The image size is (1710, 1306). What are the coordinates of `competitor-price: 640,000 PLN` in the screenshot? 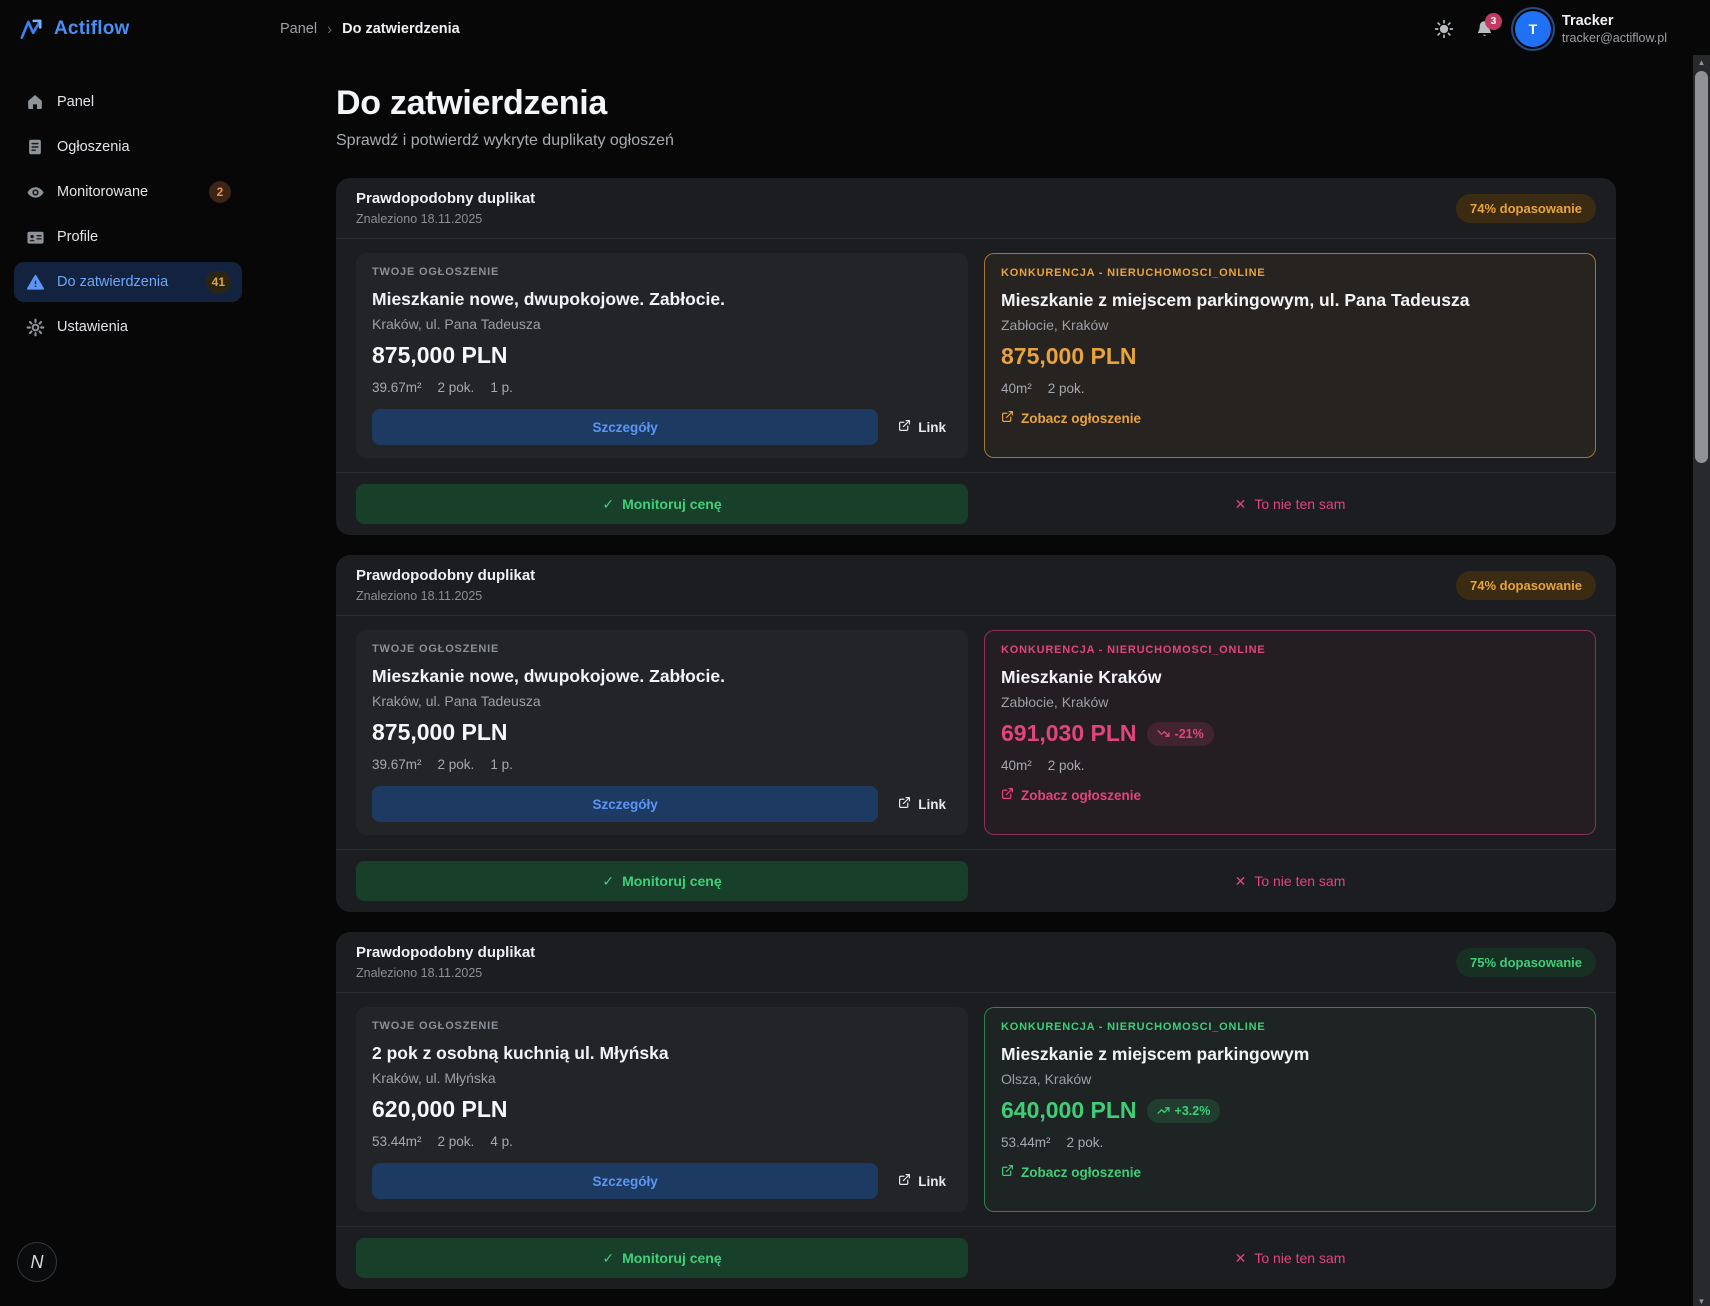 It's located at (1069, 1110).